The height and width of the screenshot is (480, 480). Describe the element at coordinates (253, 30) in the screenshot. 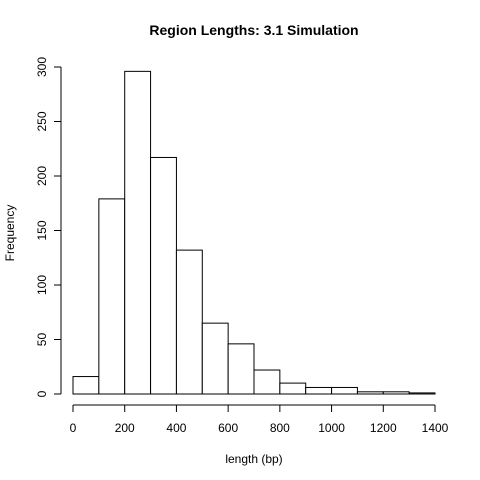

I see `chart-title: Region Lengths: 3.1 Simulation` at that location.